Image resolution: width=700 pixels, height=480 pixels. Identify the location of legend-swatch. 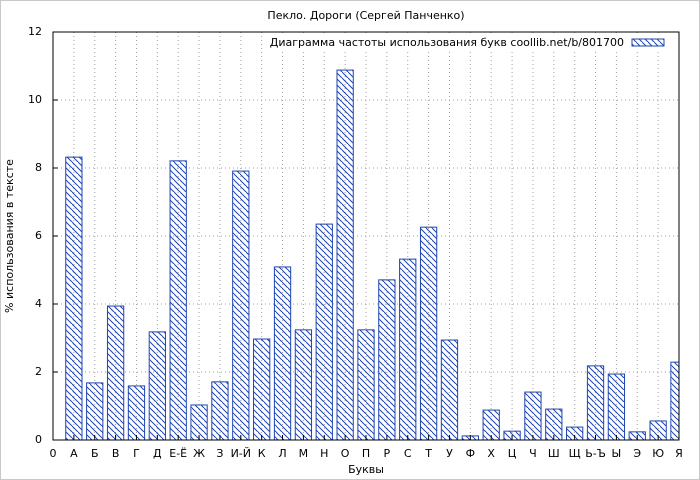
(648, 42).